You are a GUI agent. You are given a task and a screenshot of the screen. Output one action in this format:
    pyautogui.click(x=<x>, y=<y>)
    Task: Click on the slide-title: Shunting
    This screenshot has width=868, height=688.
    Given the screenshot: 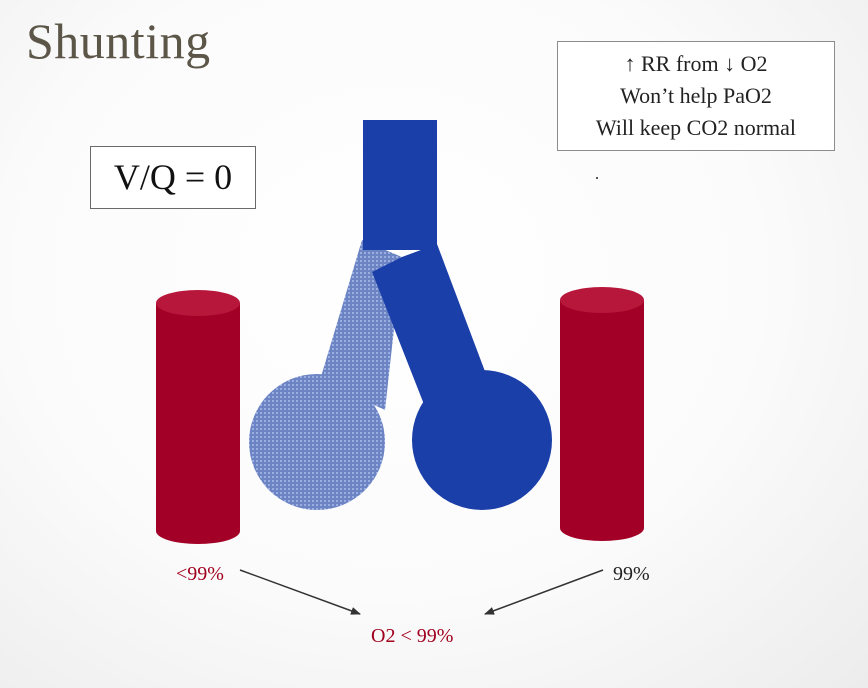 What is the action you would take?
    pyautogui.click(x=118, y=41)
    